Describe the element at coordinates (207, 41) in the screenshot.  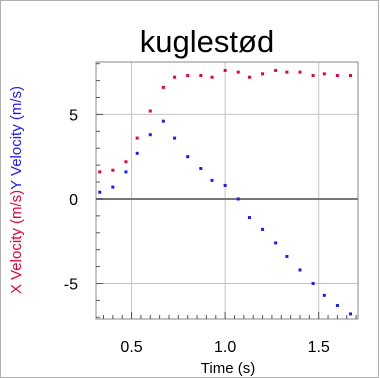
I see `chart-title: kuglestød` at that location.